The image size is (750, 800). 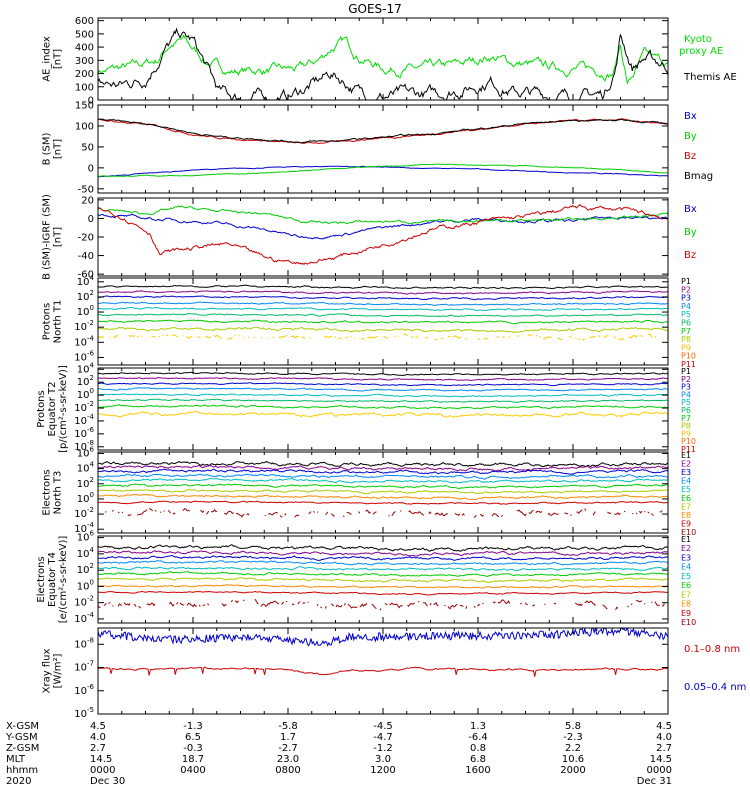 I want to click on legend-entry: Kyoto, so click(x=698, y=39).